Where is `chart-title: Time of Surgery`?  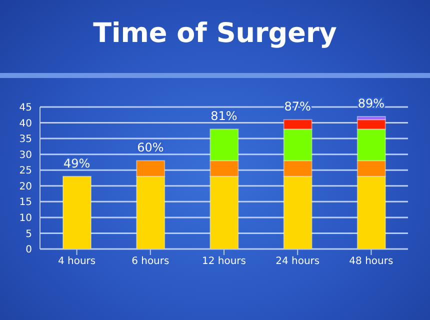
chart-title: Time of Surgery is located at coordinates (215, 33).